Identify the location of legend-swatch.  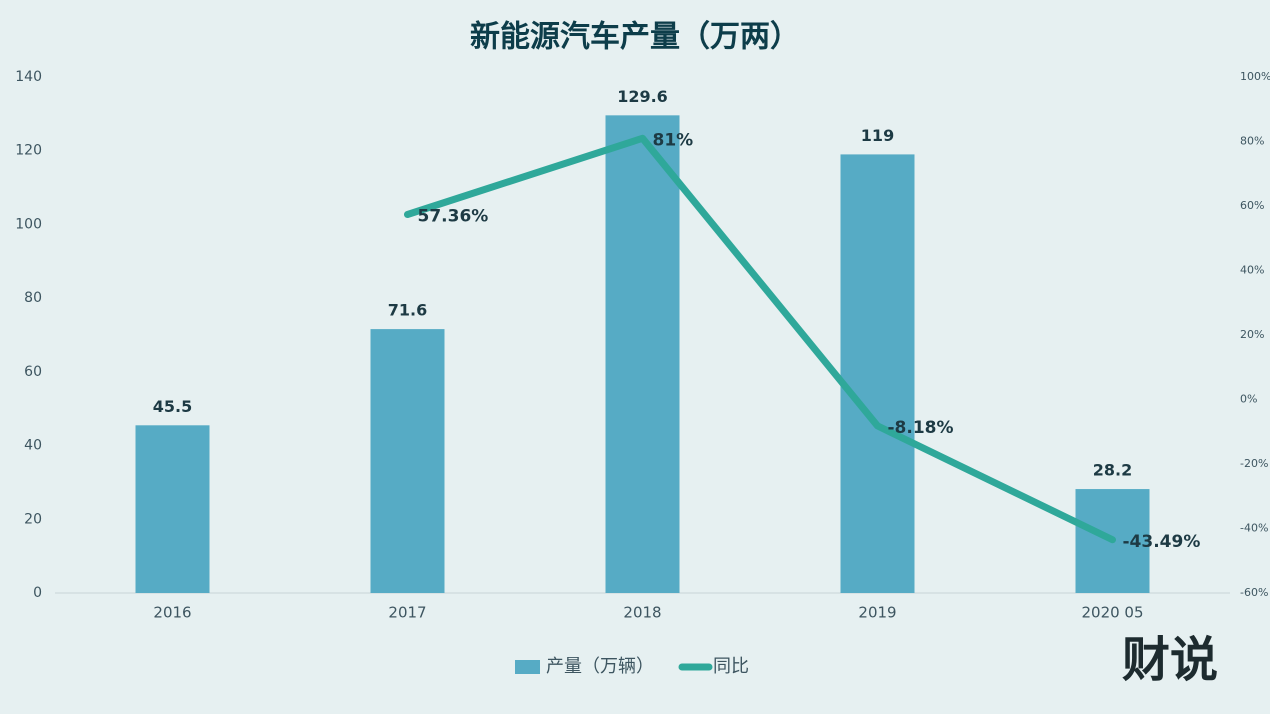
(527, 667).